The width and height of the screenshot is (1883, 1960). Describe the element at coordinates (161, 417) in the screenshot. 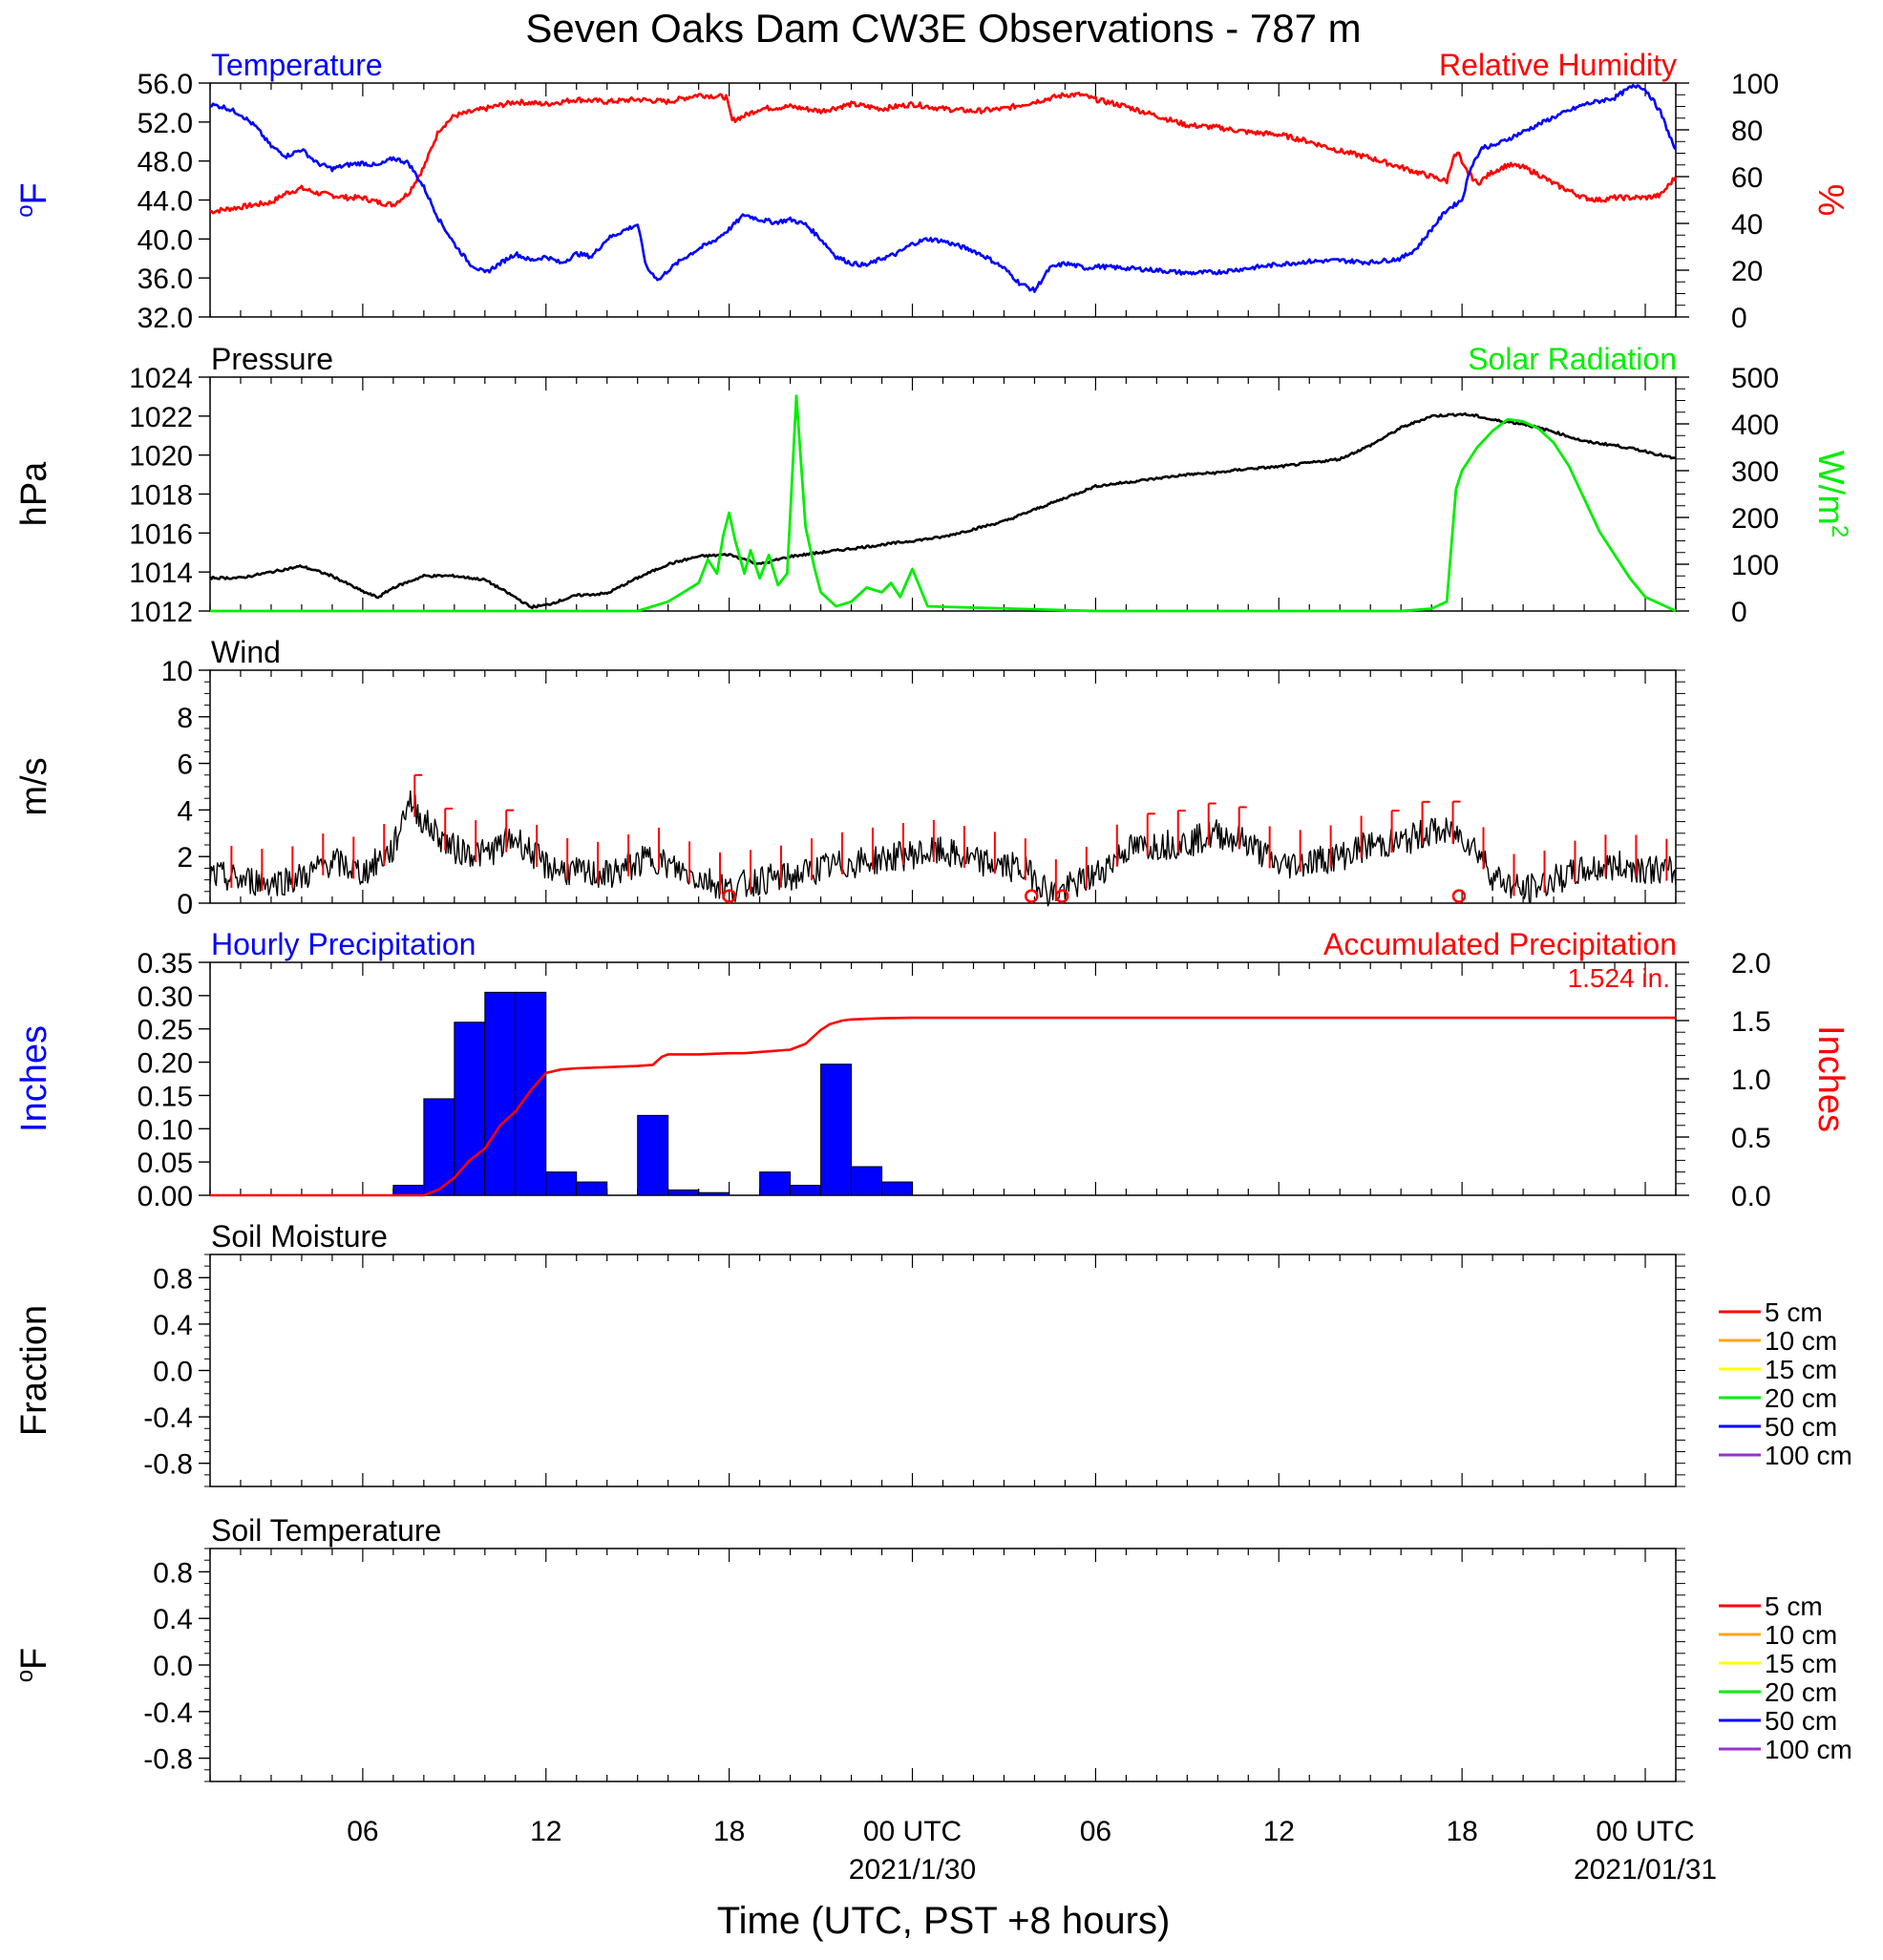

I see `y-tick-label: 1022` at that location.